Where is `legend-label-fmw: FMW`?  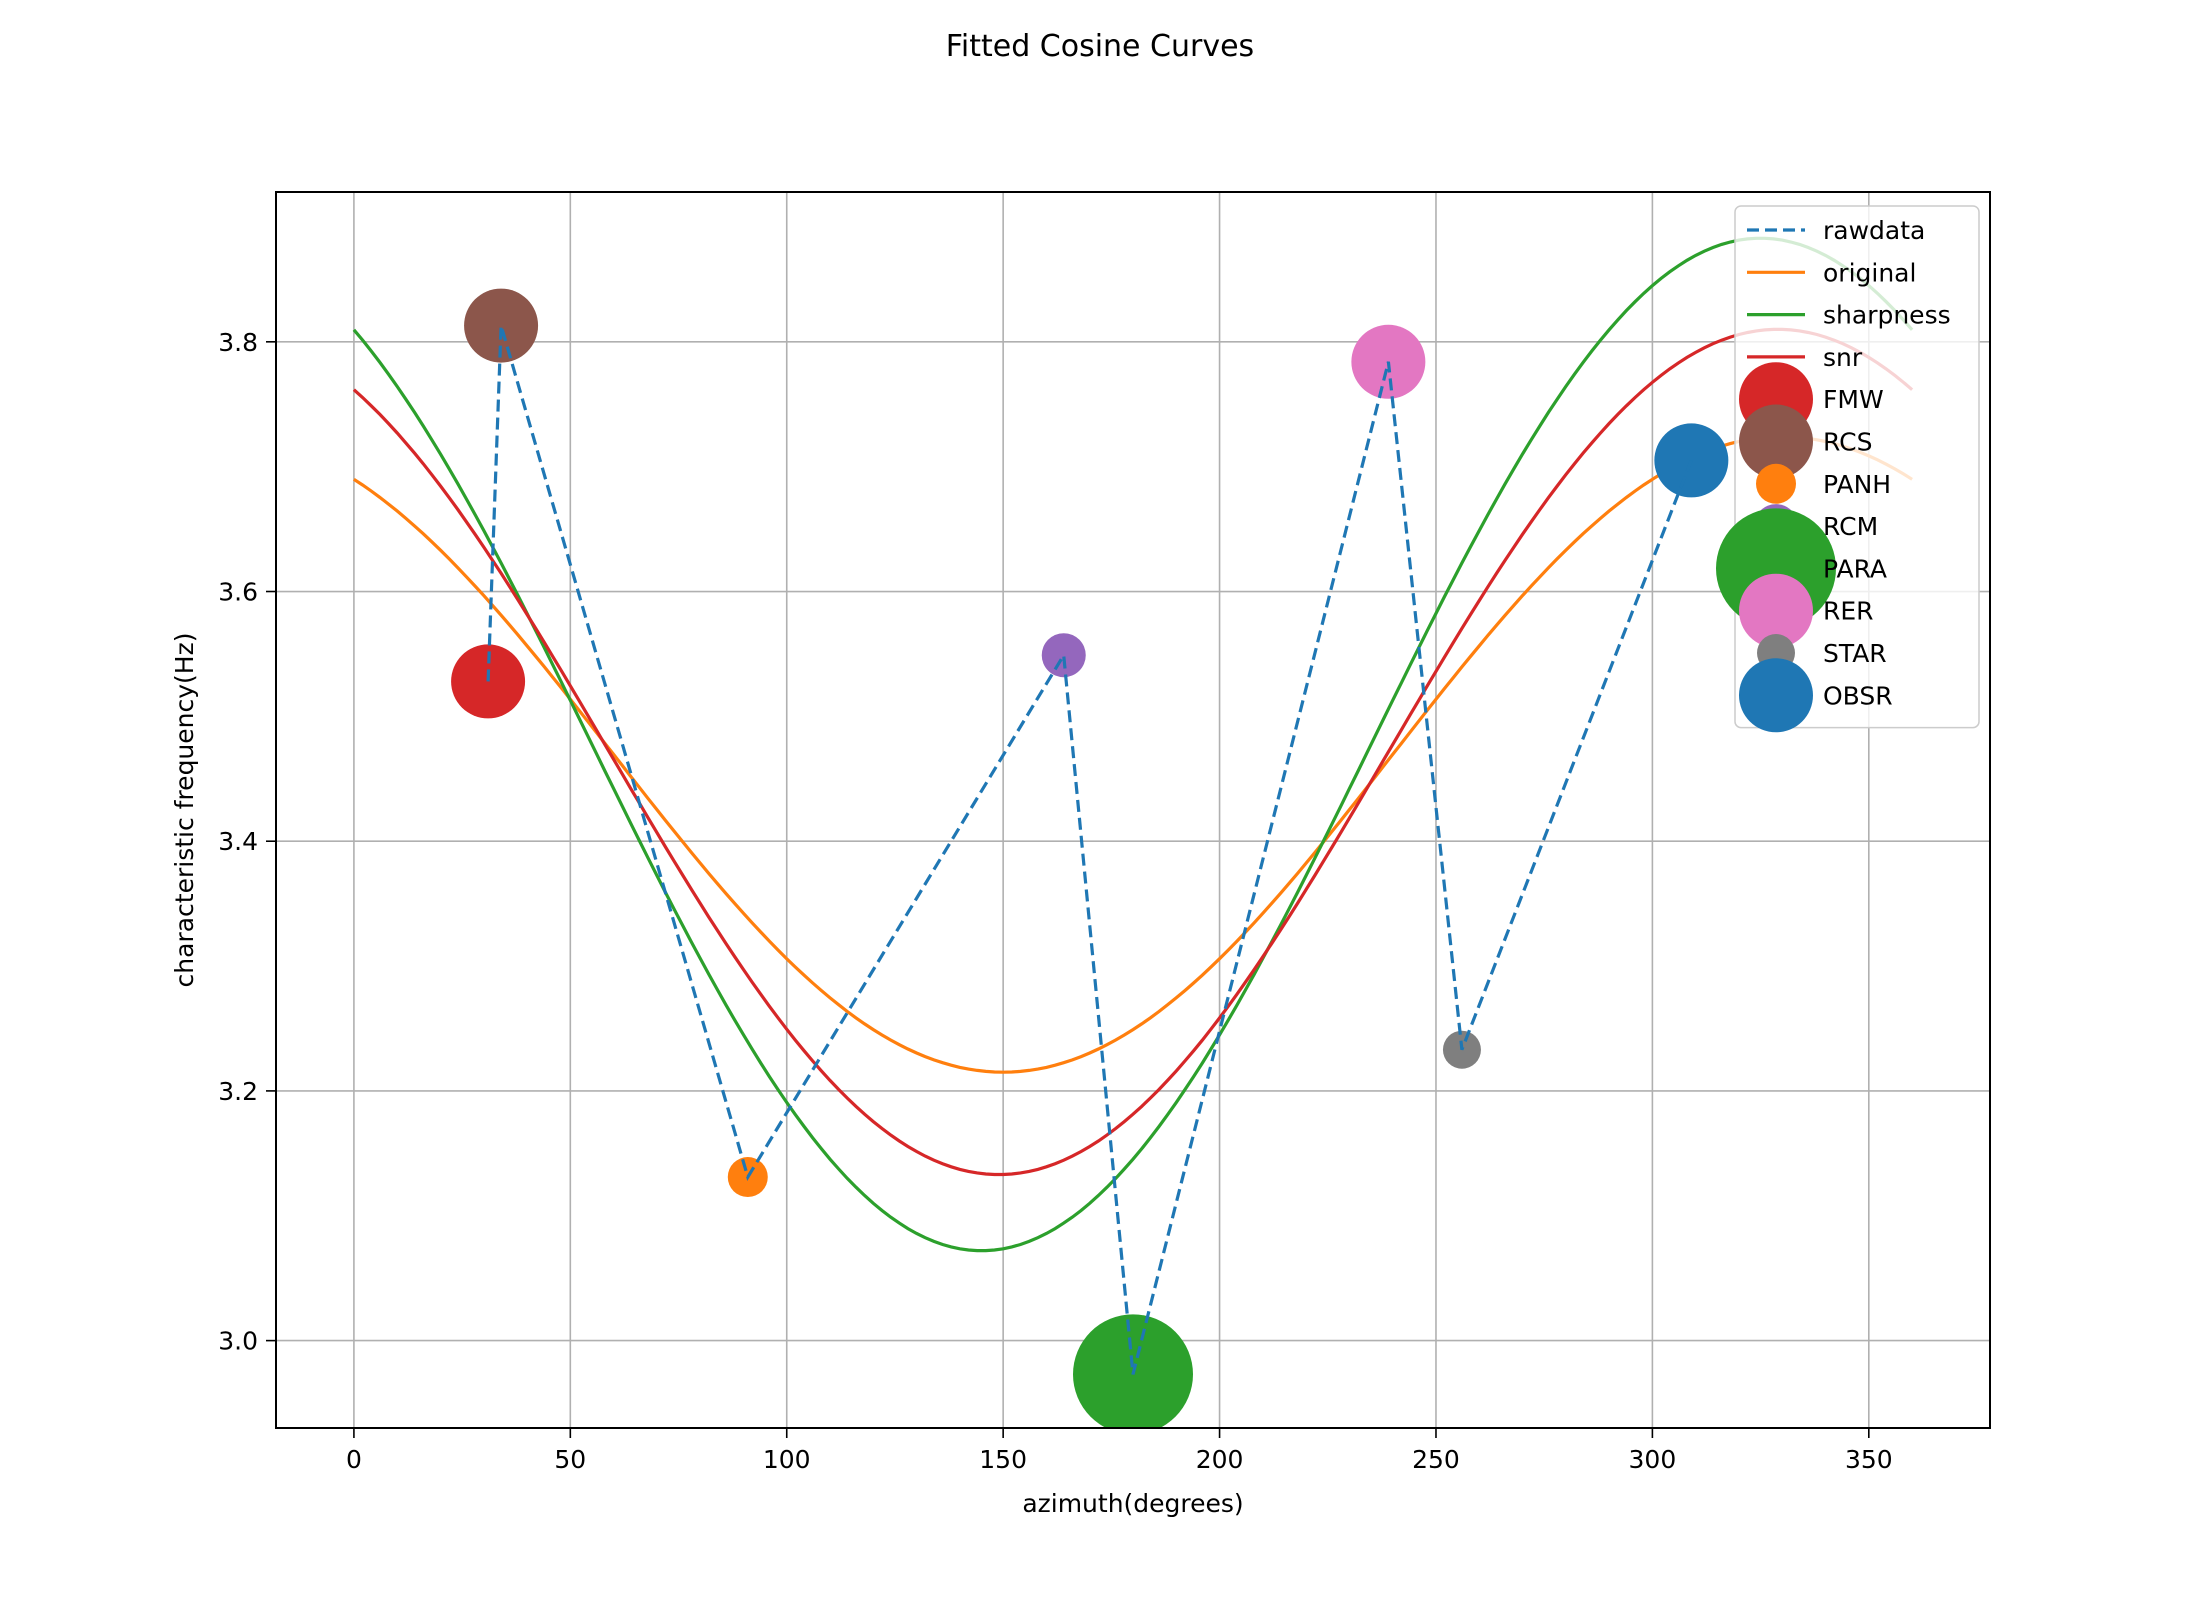
legend-label-fmw: FMW is located at coordinates (1853, 399).